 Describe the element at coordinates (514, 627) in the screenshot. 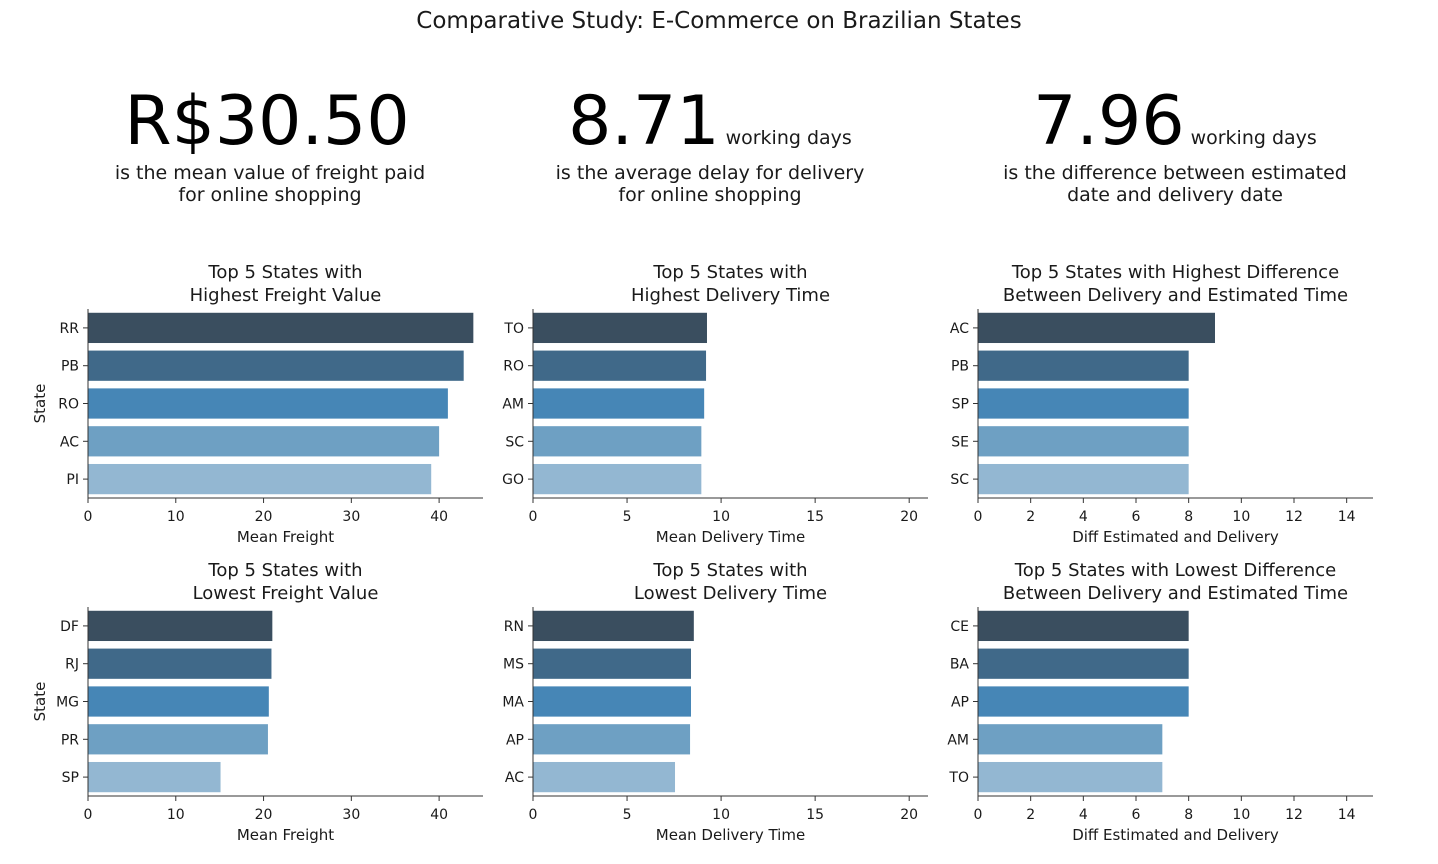

I see `y-tick-label: RN` at that location.